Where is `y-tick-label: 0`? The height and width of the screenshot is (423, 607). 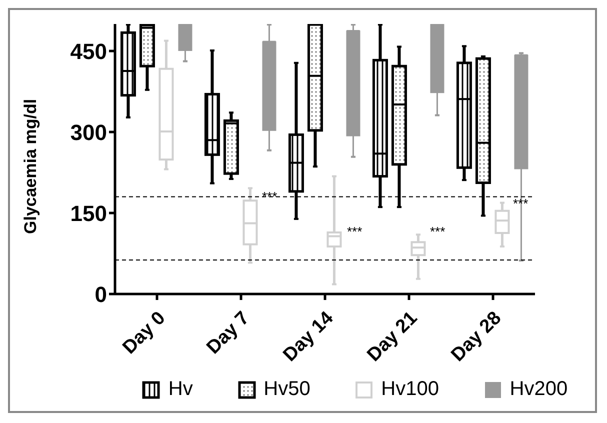 y-tick-label: 0 is located at coordinates (100, 294).